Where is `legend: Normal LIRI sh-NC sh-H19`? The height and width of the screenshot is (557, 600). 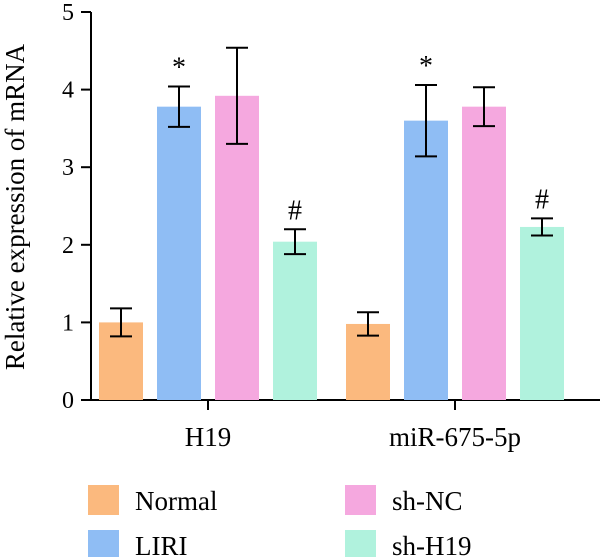 legend: Normal LIRI sh-NC sh-H19 is located at coordinates (280, 521).